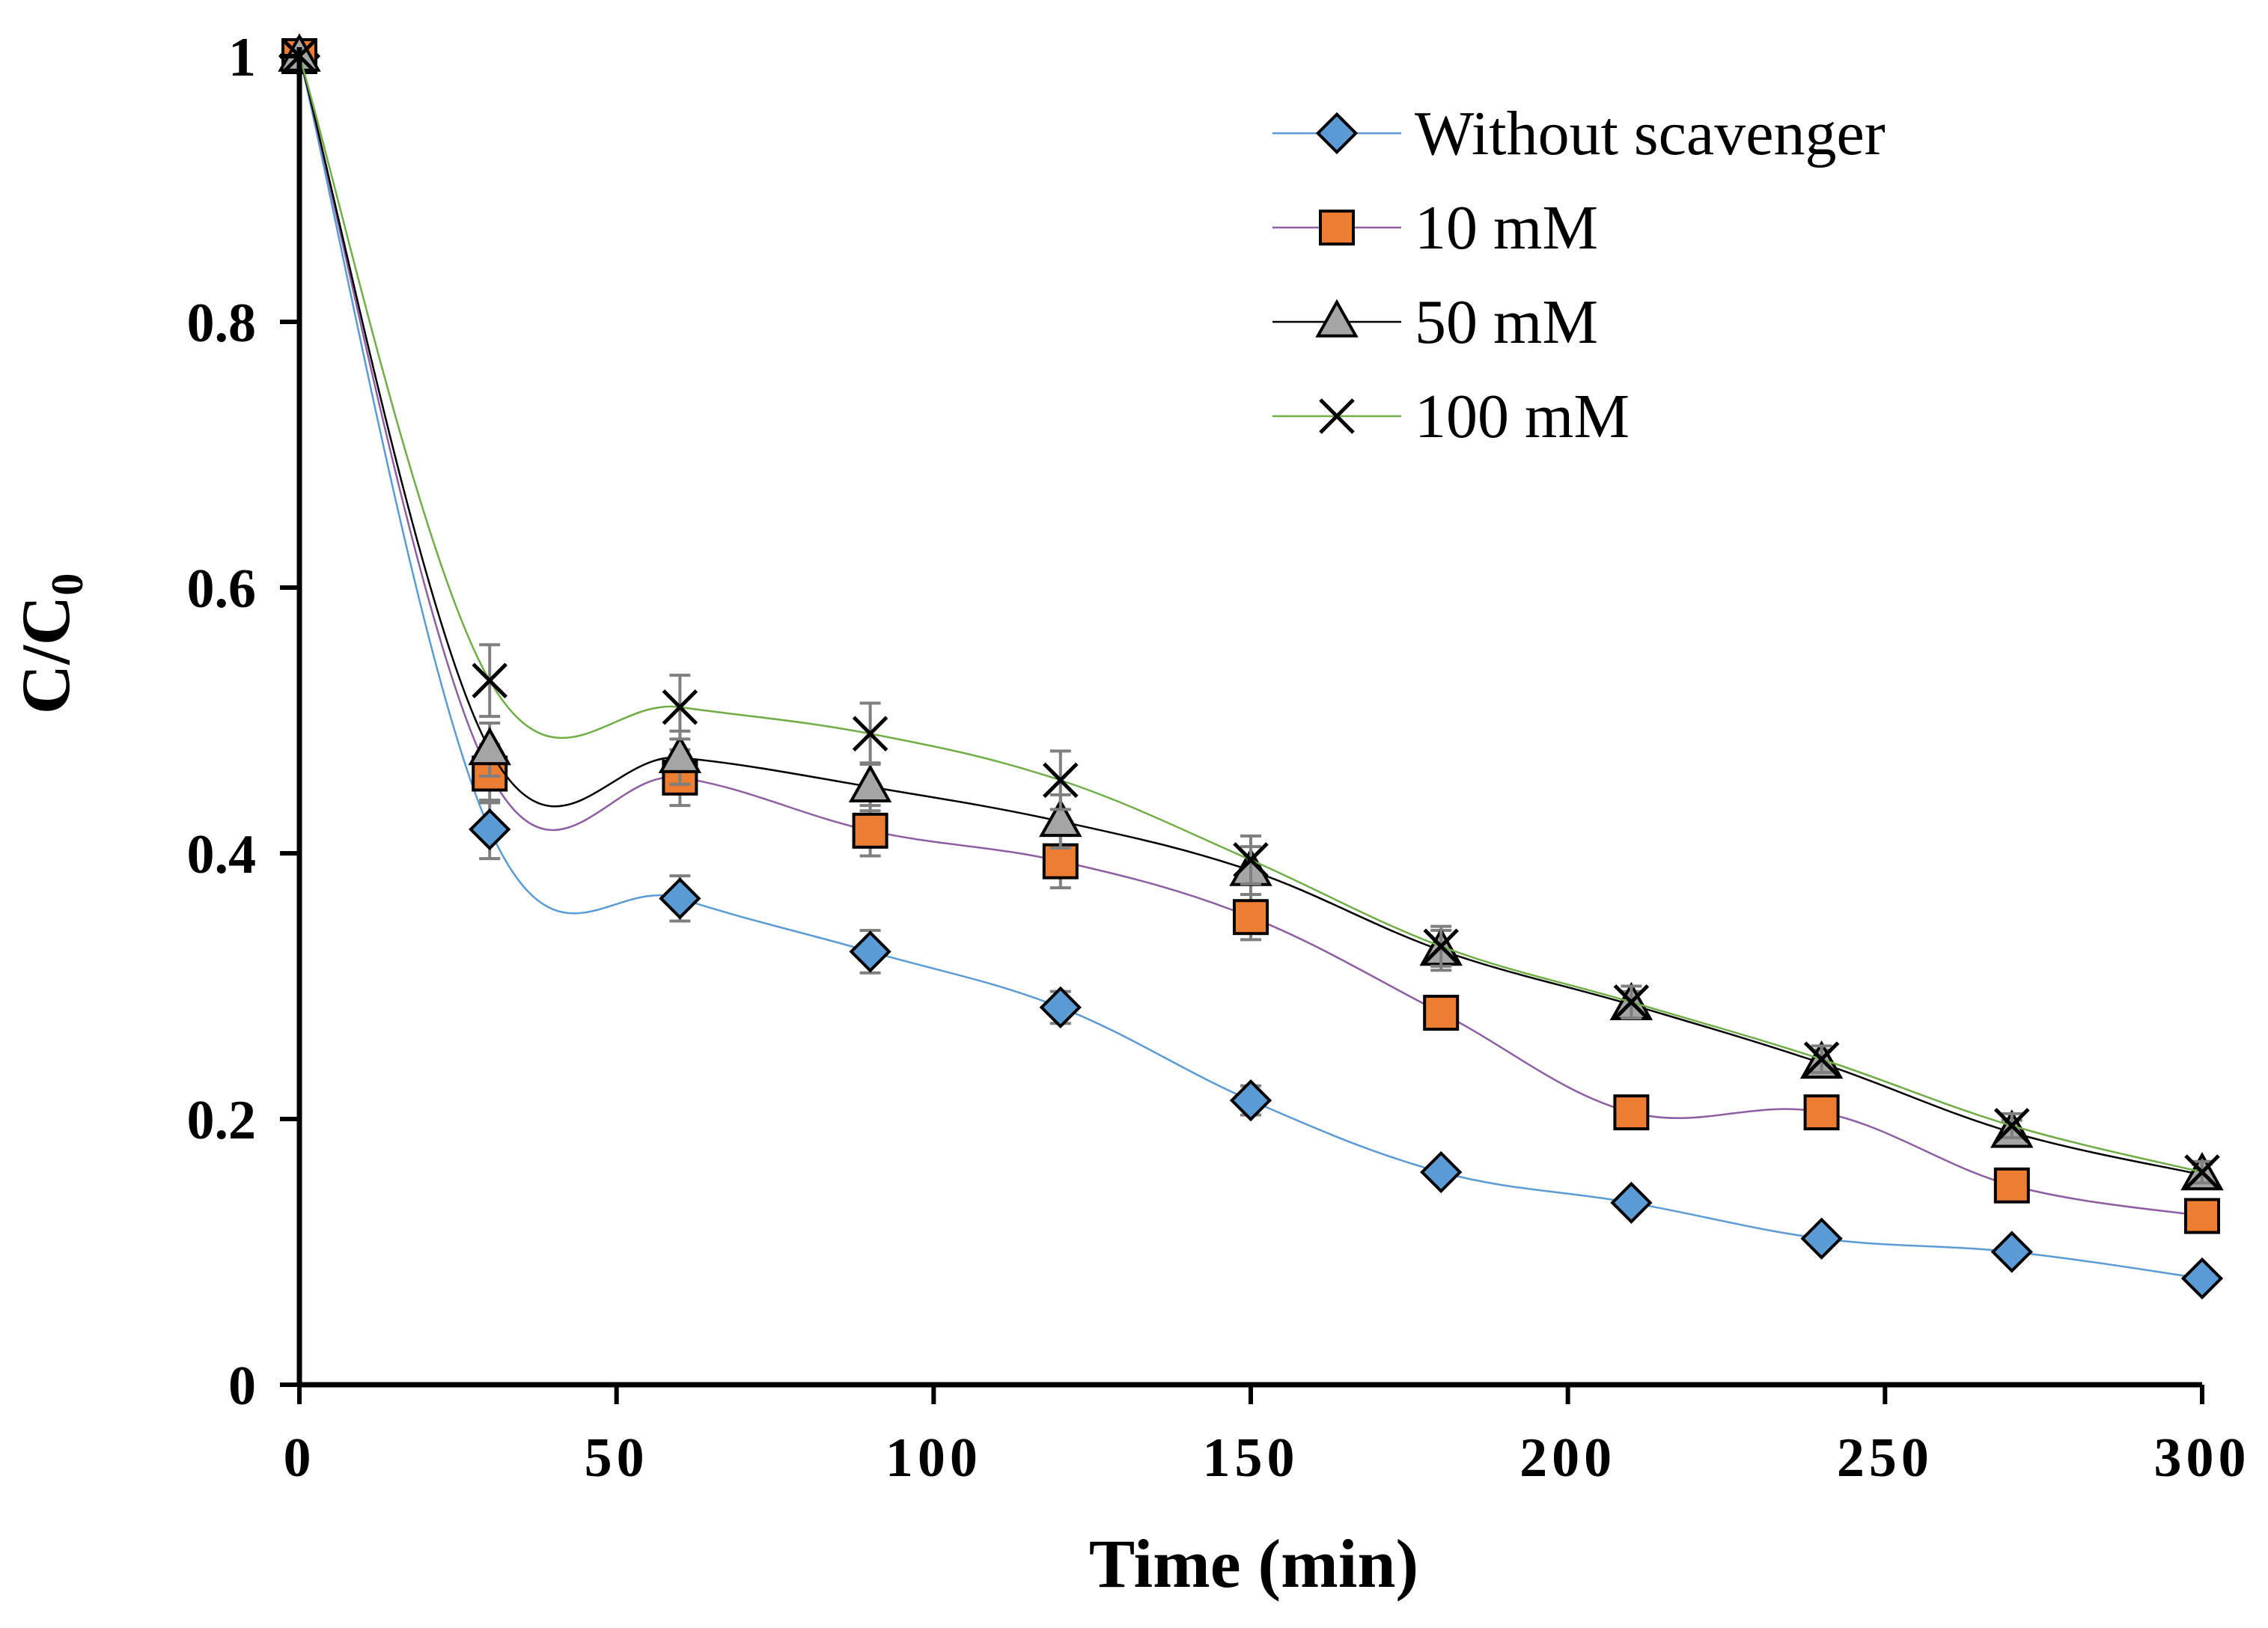 This screenshot has height=1628, width=2268. I want to click on y-tick-label: 1, so click(242, 57).